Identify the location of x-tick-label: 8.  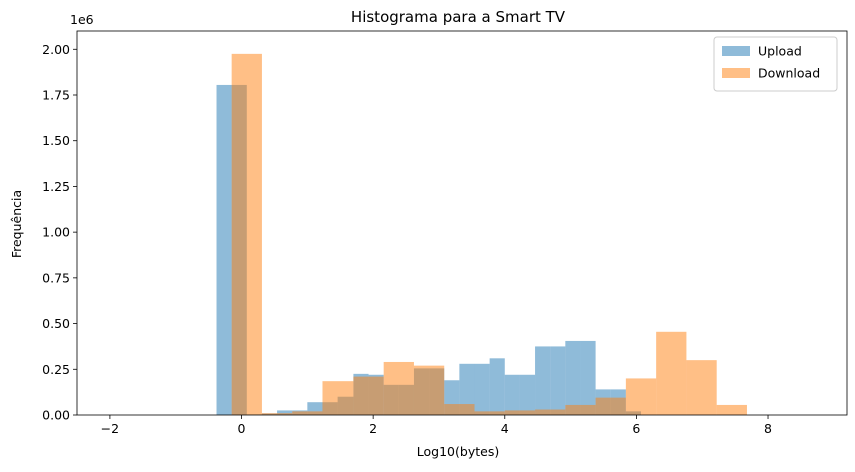
(768, 428).